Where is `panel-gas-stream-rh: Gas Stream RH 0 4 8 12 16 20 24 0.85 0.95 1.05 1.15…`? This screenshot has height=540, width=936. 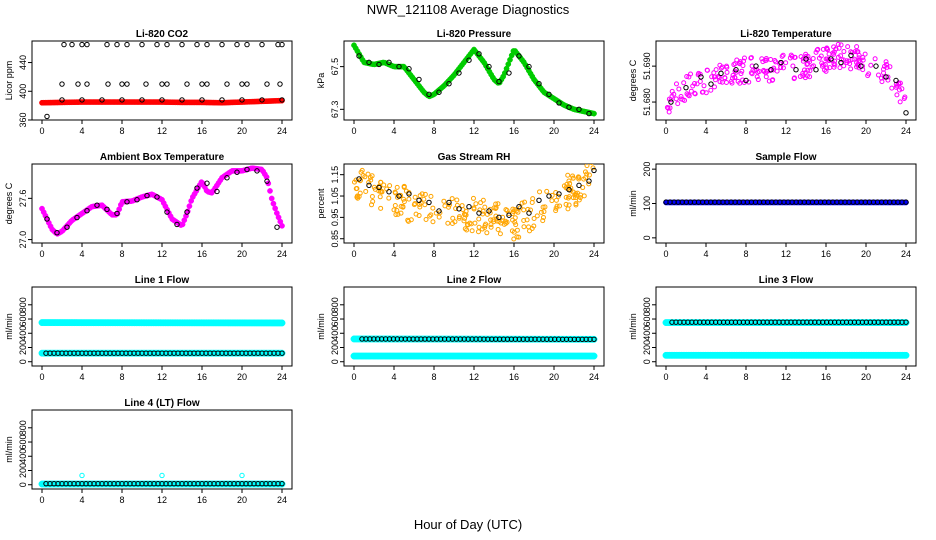 panel-gas-stream-rh: Gas Stream RH 0 4 8 12 16 20 24 0.85 0.95 1.05 1.15… is located at coordinates (460, 205).